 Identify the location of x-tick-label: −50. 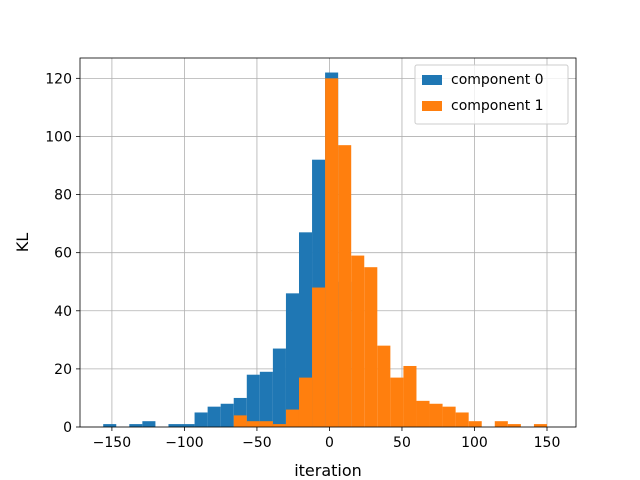
(257, 443).